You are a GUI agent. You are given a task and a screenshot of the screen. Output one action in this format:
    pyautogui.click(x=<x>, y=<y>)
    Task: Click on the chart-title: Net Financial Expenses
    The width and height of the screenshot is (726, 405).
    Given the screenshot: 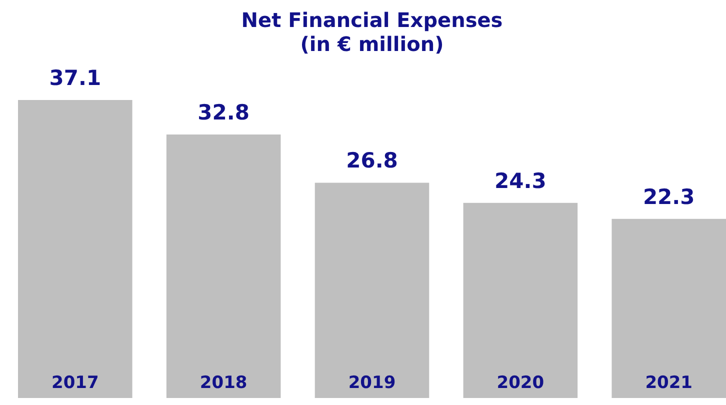 What is the action you would take?
    pyautogui.click(x=372, y=20)
    